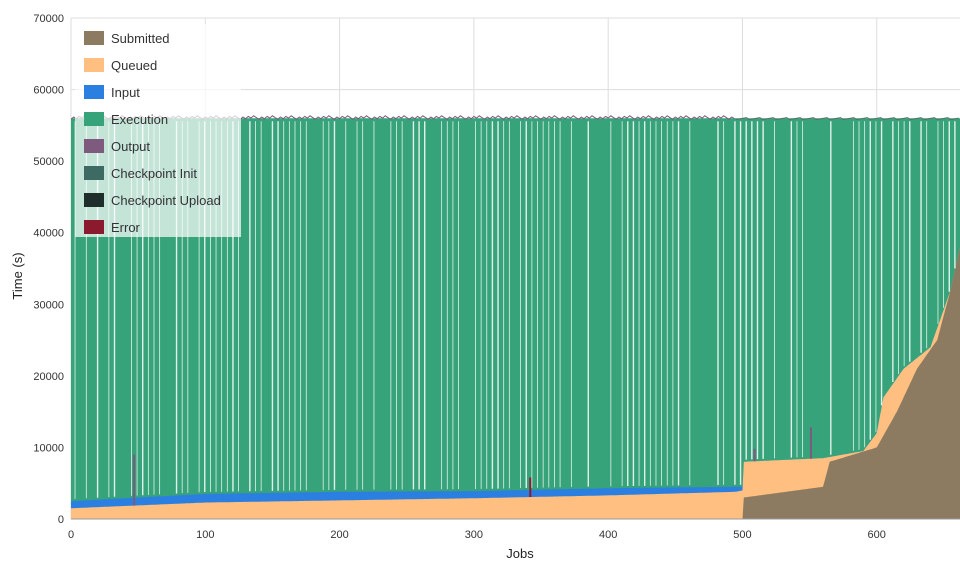 Image resolution: width=960 pixels, height=562 pixels. I want to click on y-tick-label: 20000, so click(48, 377).